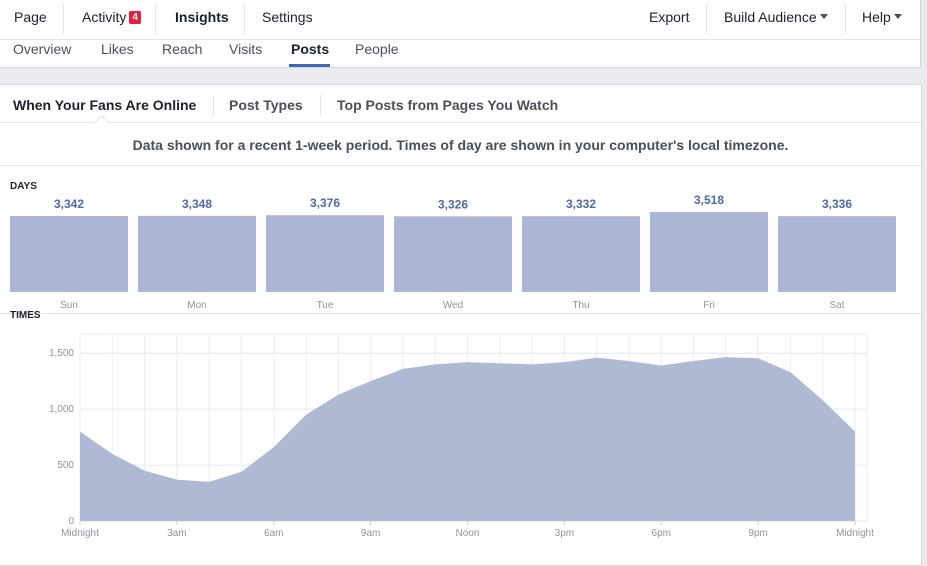  Describe the element at coordinates (310, 49) in the screenshot. I see `sub-nav-item: Posts` at that location.